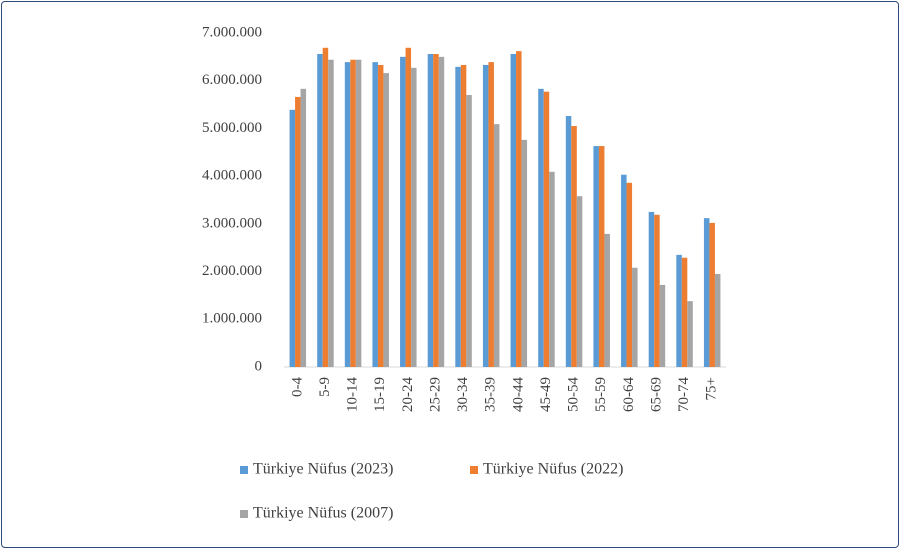 The width and height of the screenshot is (902, 551). What do you see at coordinates (232, 176) in the screenshot?
I see `y-tick-label: 4.000.000` at bounding box center [232, 176].